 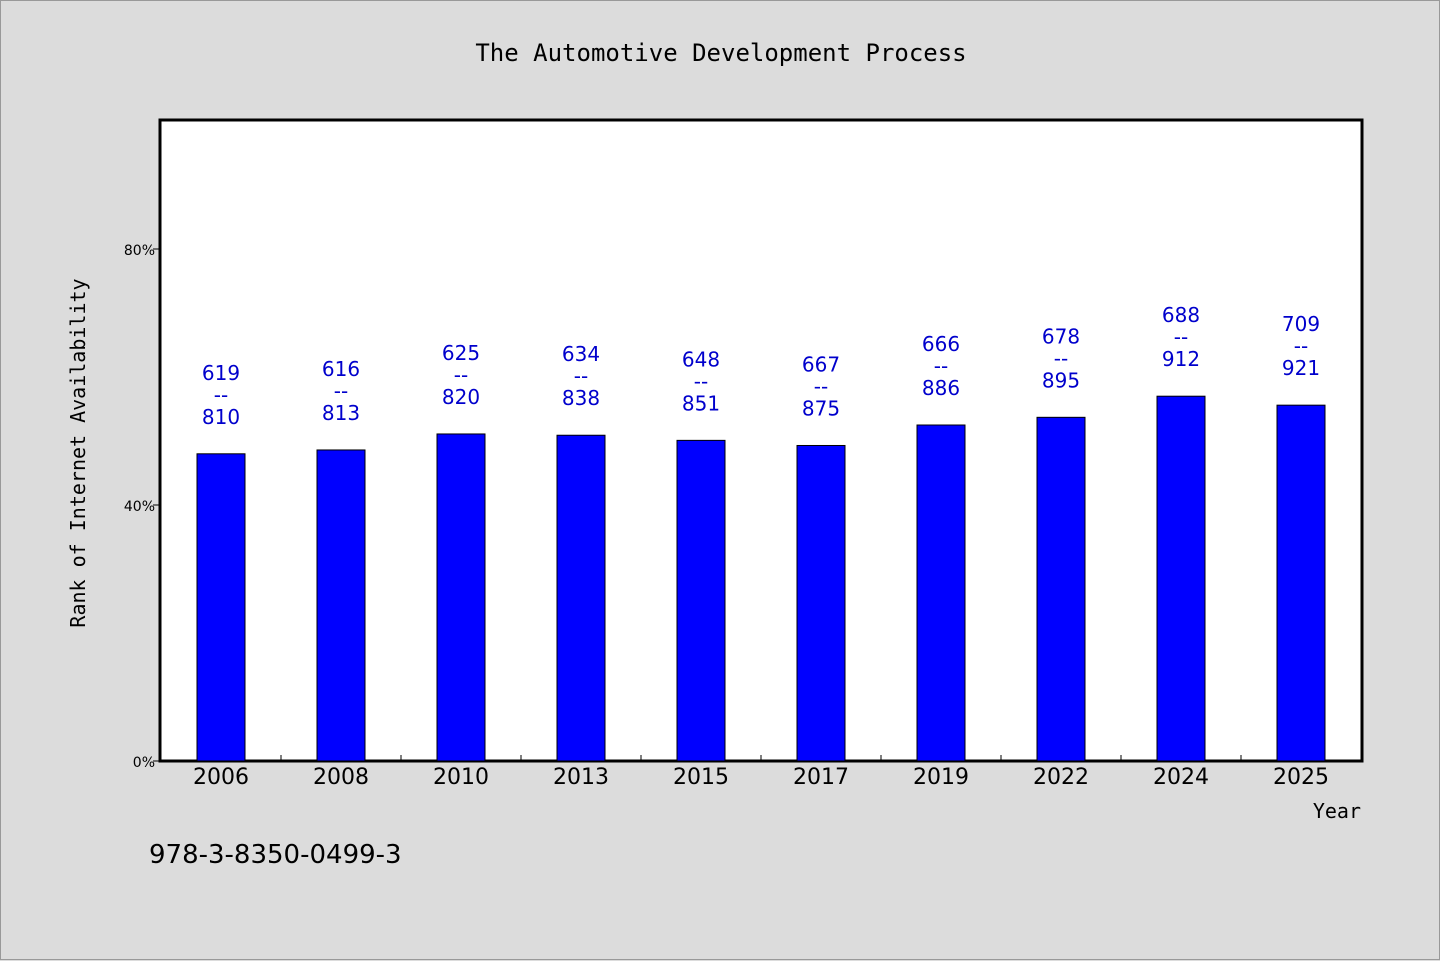 I want to click on bar-2013, so click(x=581, y=598).